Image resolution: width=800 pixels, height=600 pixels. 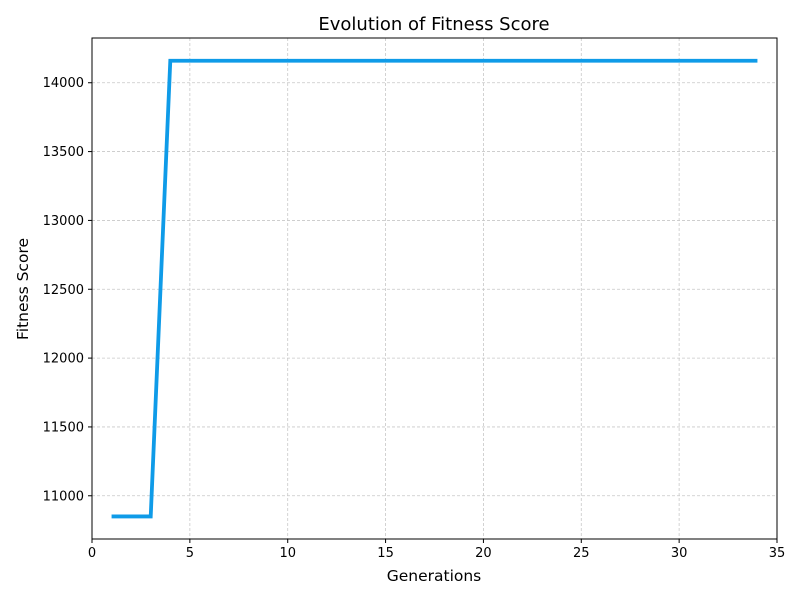 What do you see at coordinates (287, 553) in the screenshot?
I see `x-tick-label: 10` at bounding box center [287, 553].